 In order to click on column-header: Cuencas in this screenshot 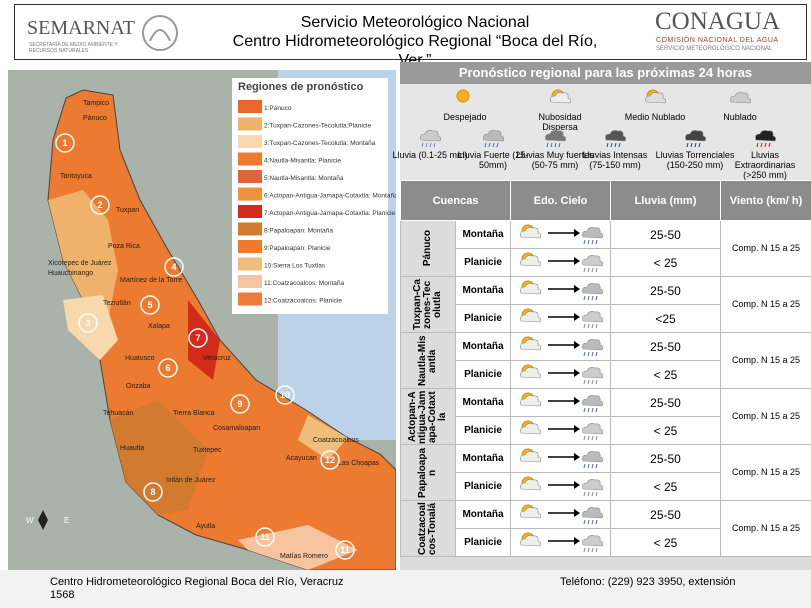, I will do `click(455, 200)`.